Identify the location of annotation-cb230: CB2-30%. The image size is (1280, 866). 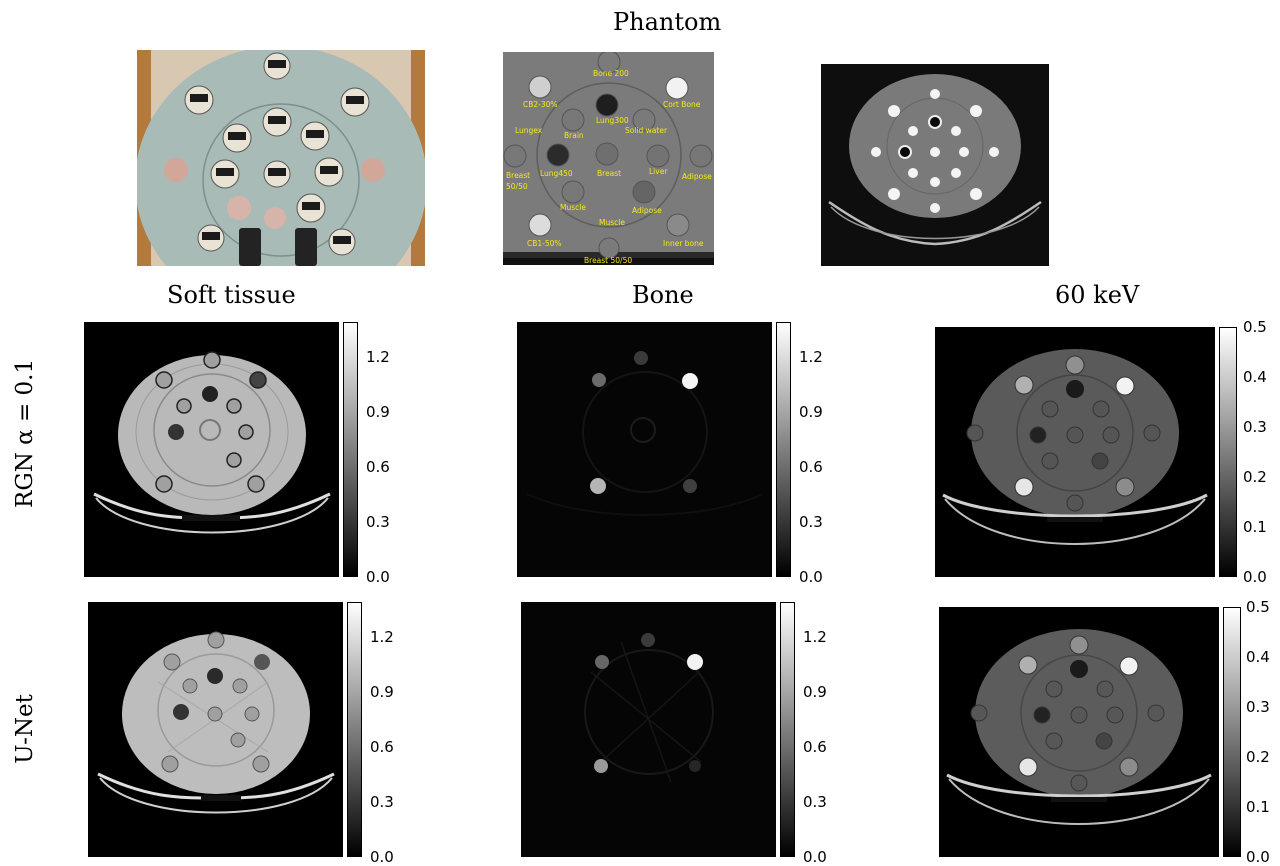
(540, 104).